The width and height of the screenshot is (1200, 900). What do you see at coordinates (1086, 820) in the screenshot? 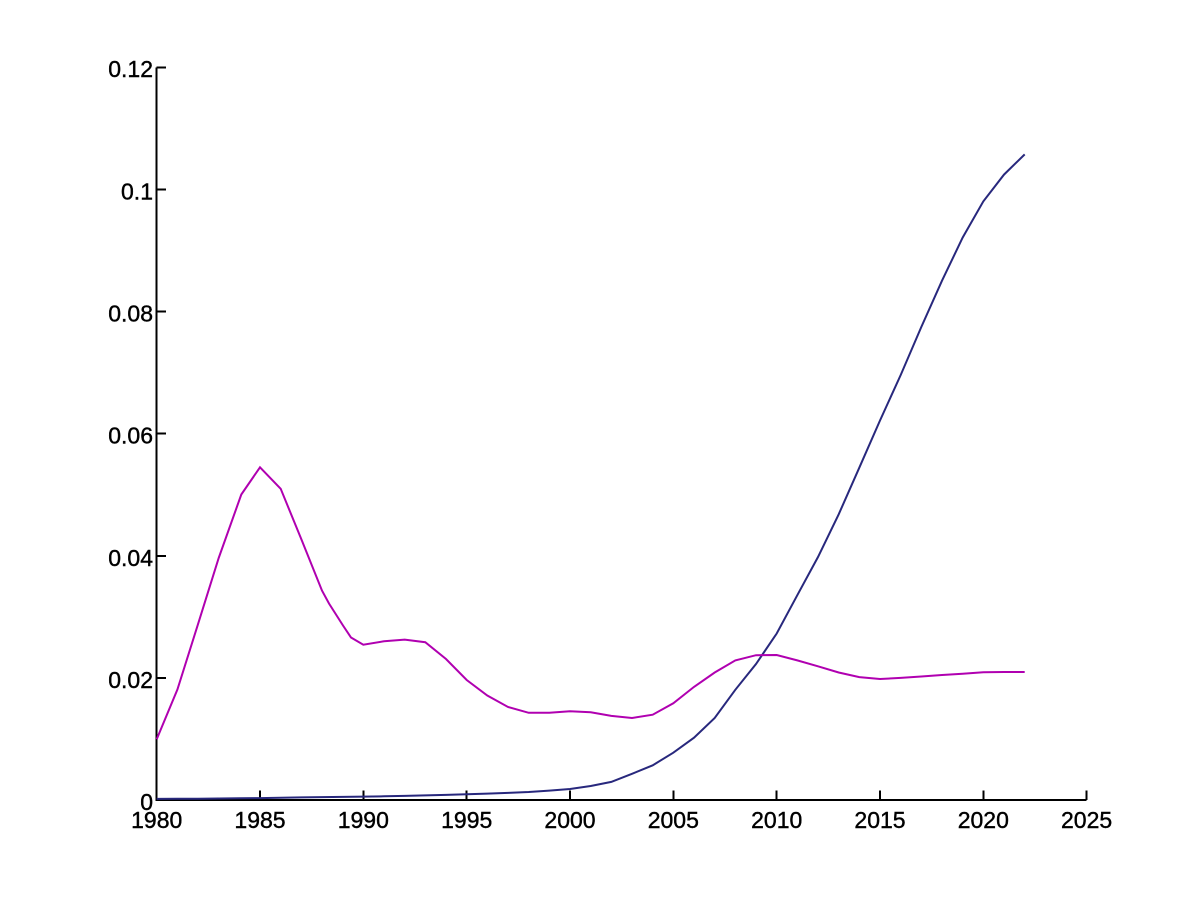
I see `svg-text: 2025` at bounding box center [1086, 820].